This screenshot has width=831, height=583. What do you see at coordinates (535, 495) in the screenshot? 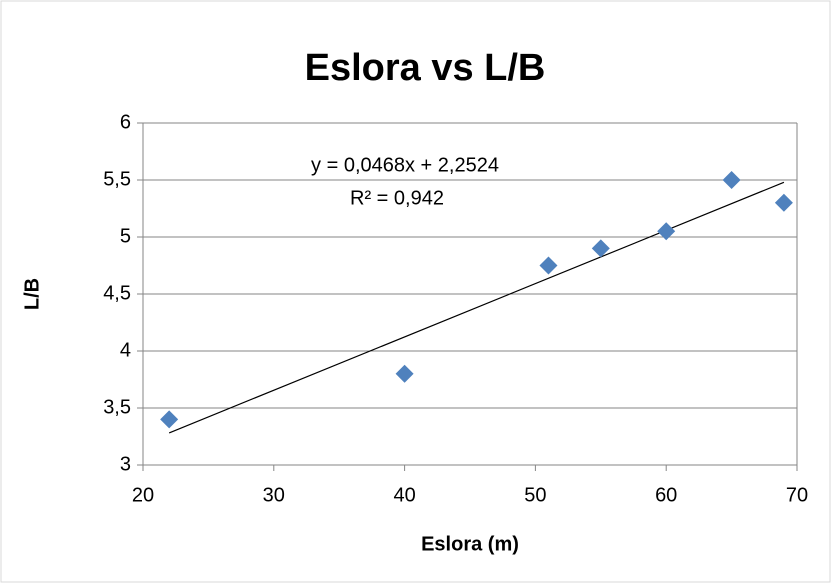
I see `x-tick-label: 50` at bounding box center [535, 495].